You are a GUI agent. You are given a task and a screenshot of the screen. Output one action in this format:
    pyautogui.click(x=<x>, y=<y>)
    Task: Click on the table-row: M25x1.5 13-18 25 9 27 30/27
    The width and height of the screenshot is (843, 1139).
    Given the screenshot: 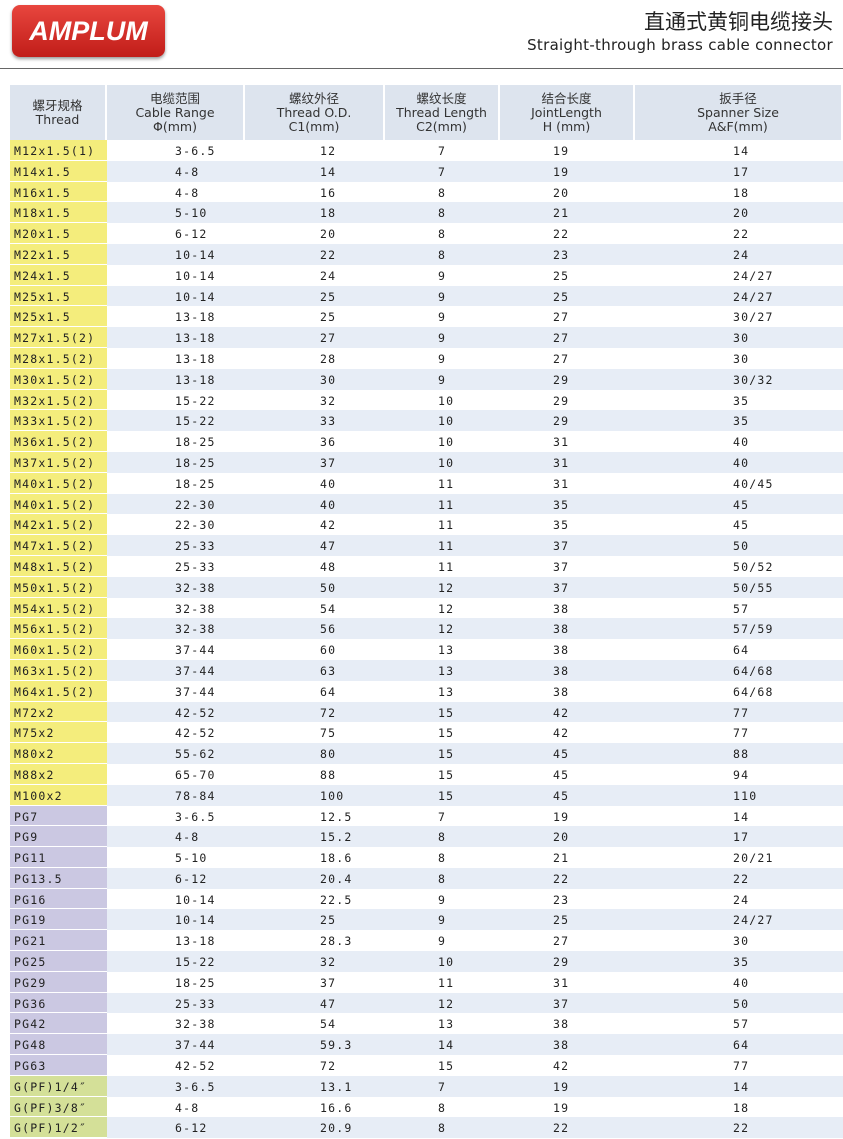 What is the action you would take?
    pyautogui.click(x=426, y=317)
    